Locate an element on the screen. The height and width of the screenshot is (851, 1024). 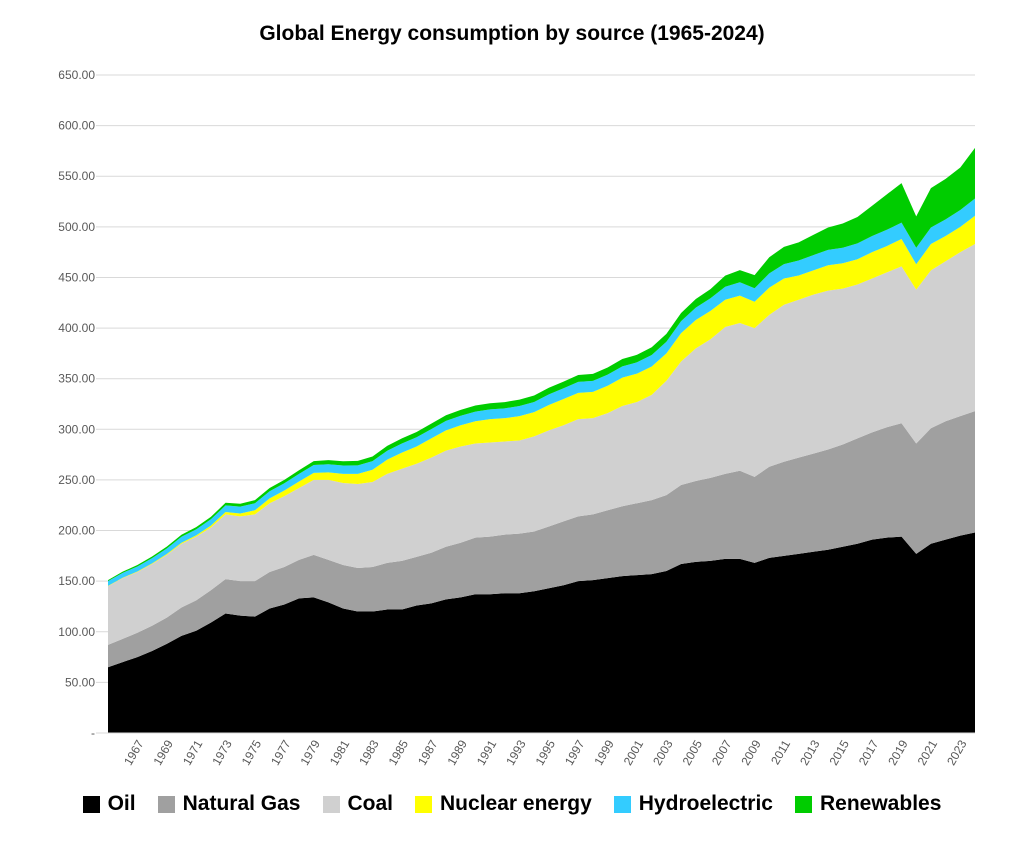
x-tick-label: 2011 is located at coordinates (780, 752).